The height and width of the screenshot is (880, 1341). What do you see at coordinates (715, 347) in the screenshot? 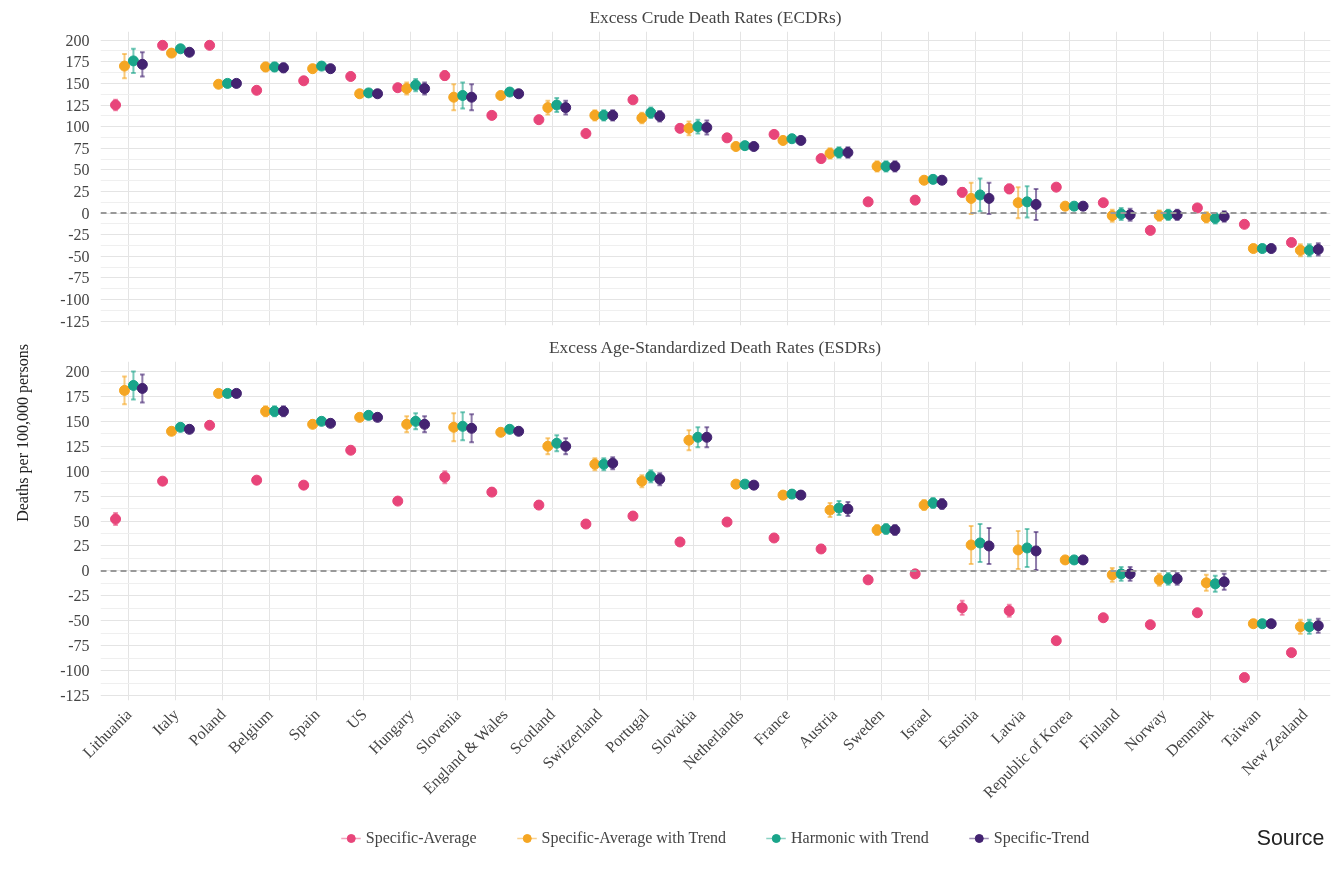
I see `chart-title: Excess Age-Standardized Death Rates (ESDRs)` at bounding box center [715, 347].